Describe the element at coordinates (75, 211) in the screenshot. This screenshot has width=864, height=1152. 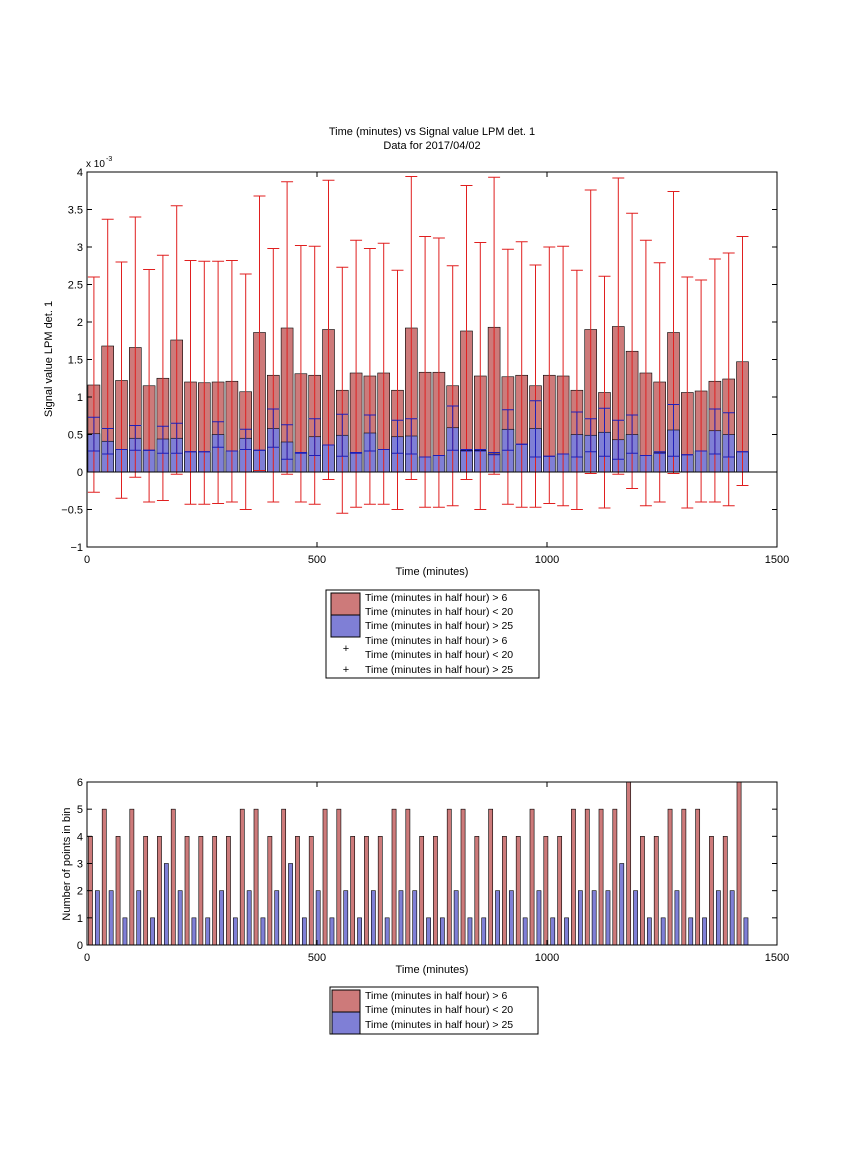
I see `y-tick-label: 3.5` at that location.